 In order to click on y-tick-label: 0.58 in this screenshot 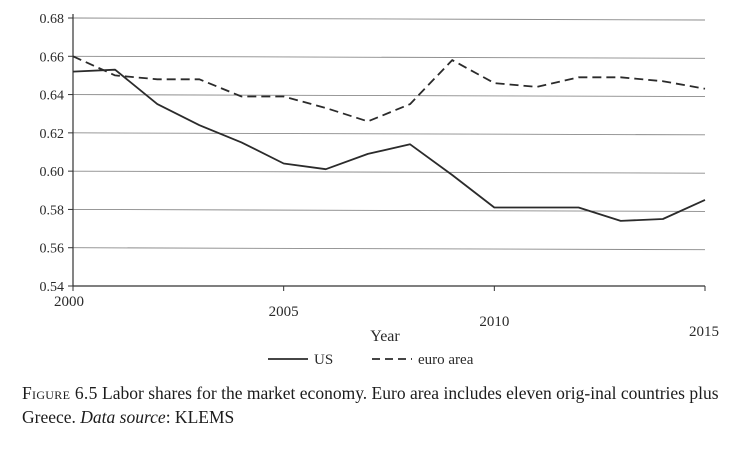, I will do `click(52, 210)`.